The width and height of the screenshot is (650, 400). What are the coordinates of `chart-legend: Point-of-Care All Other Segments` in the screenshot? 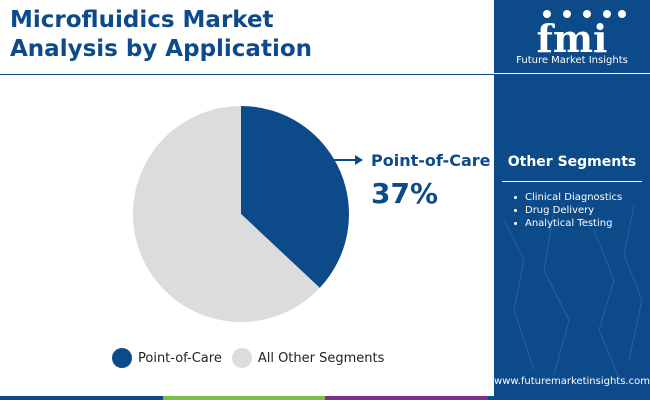 It's located at (248, 358).